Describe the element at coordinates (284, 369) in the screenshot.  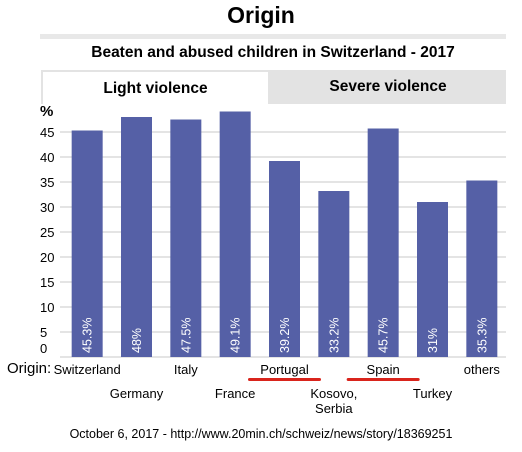
I see `x-category-label: Portugal` at that location.